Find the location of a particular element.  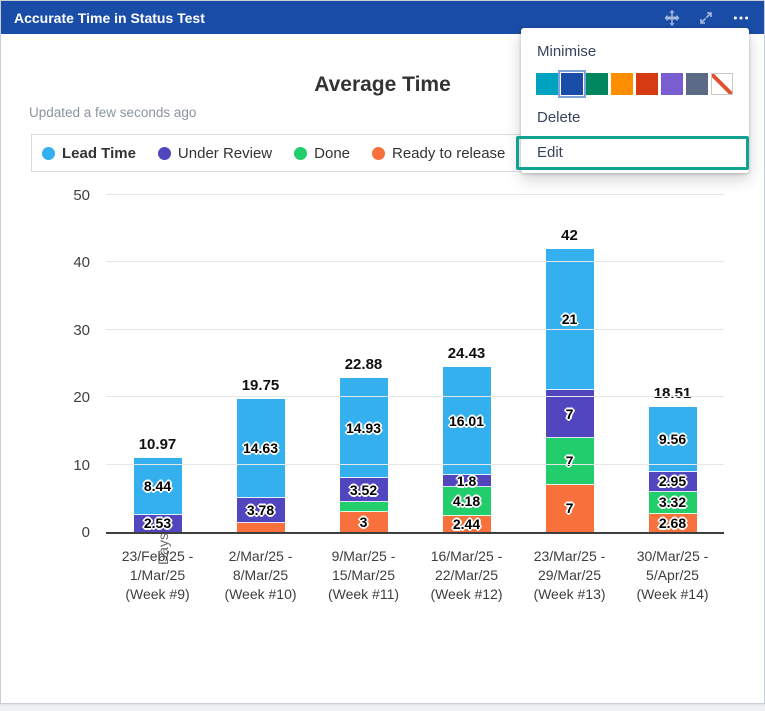

segment-value-label: 2.44 is located at coordinates (466, 523).